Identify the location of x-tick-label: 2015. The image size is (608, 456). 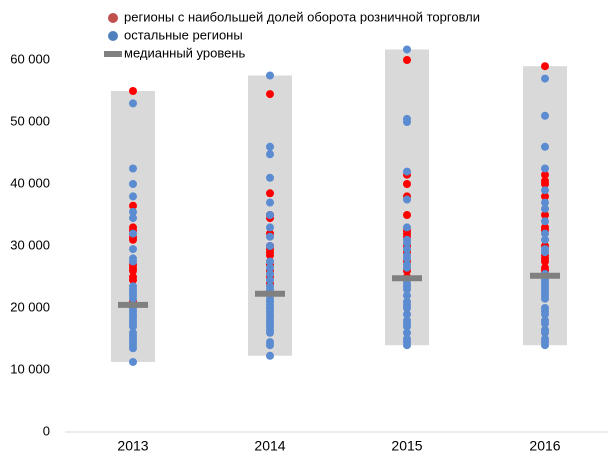
(406, 446).